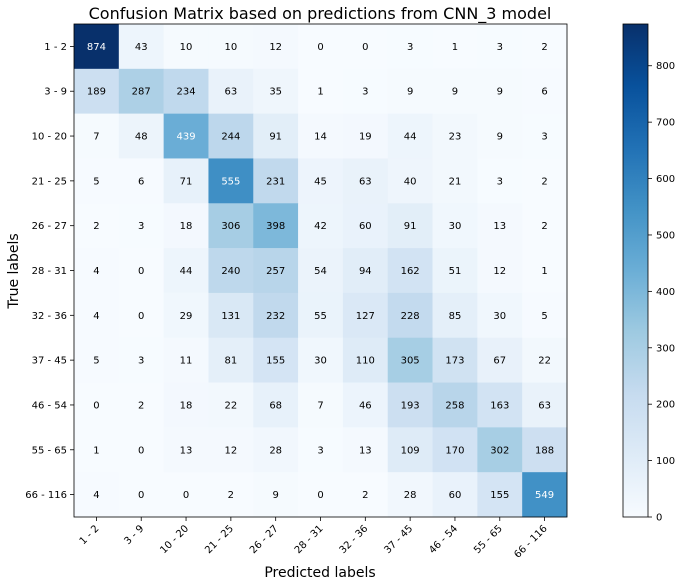  Describe the element at coordinates (46, 495) in the screenshot. I see `y-tick-label: 66 - 116` at that location.